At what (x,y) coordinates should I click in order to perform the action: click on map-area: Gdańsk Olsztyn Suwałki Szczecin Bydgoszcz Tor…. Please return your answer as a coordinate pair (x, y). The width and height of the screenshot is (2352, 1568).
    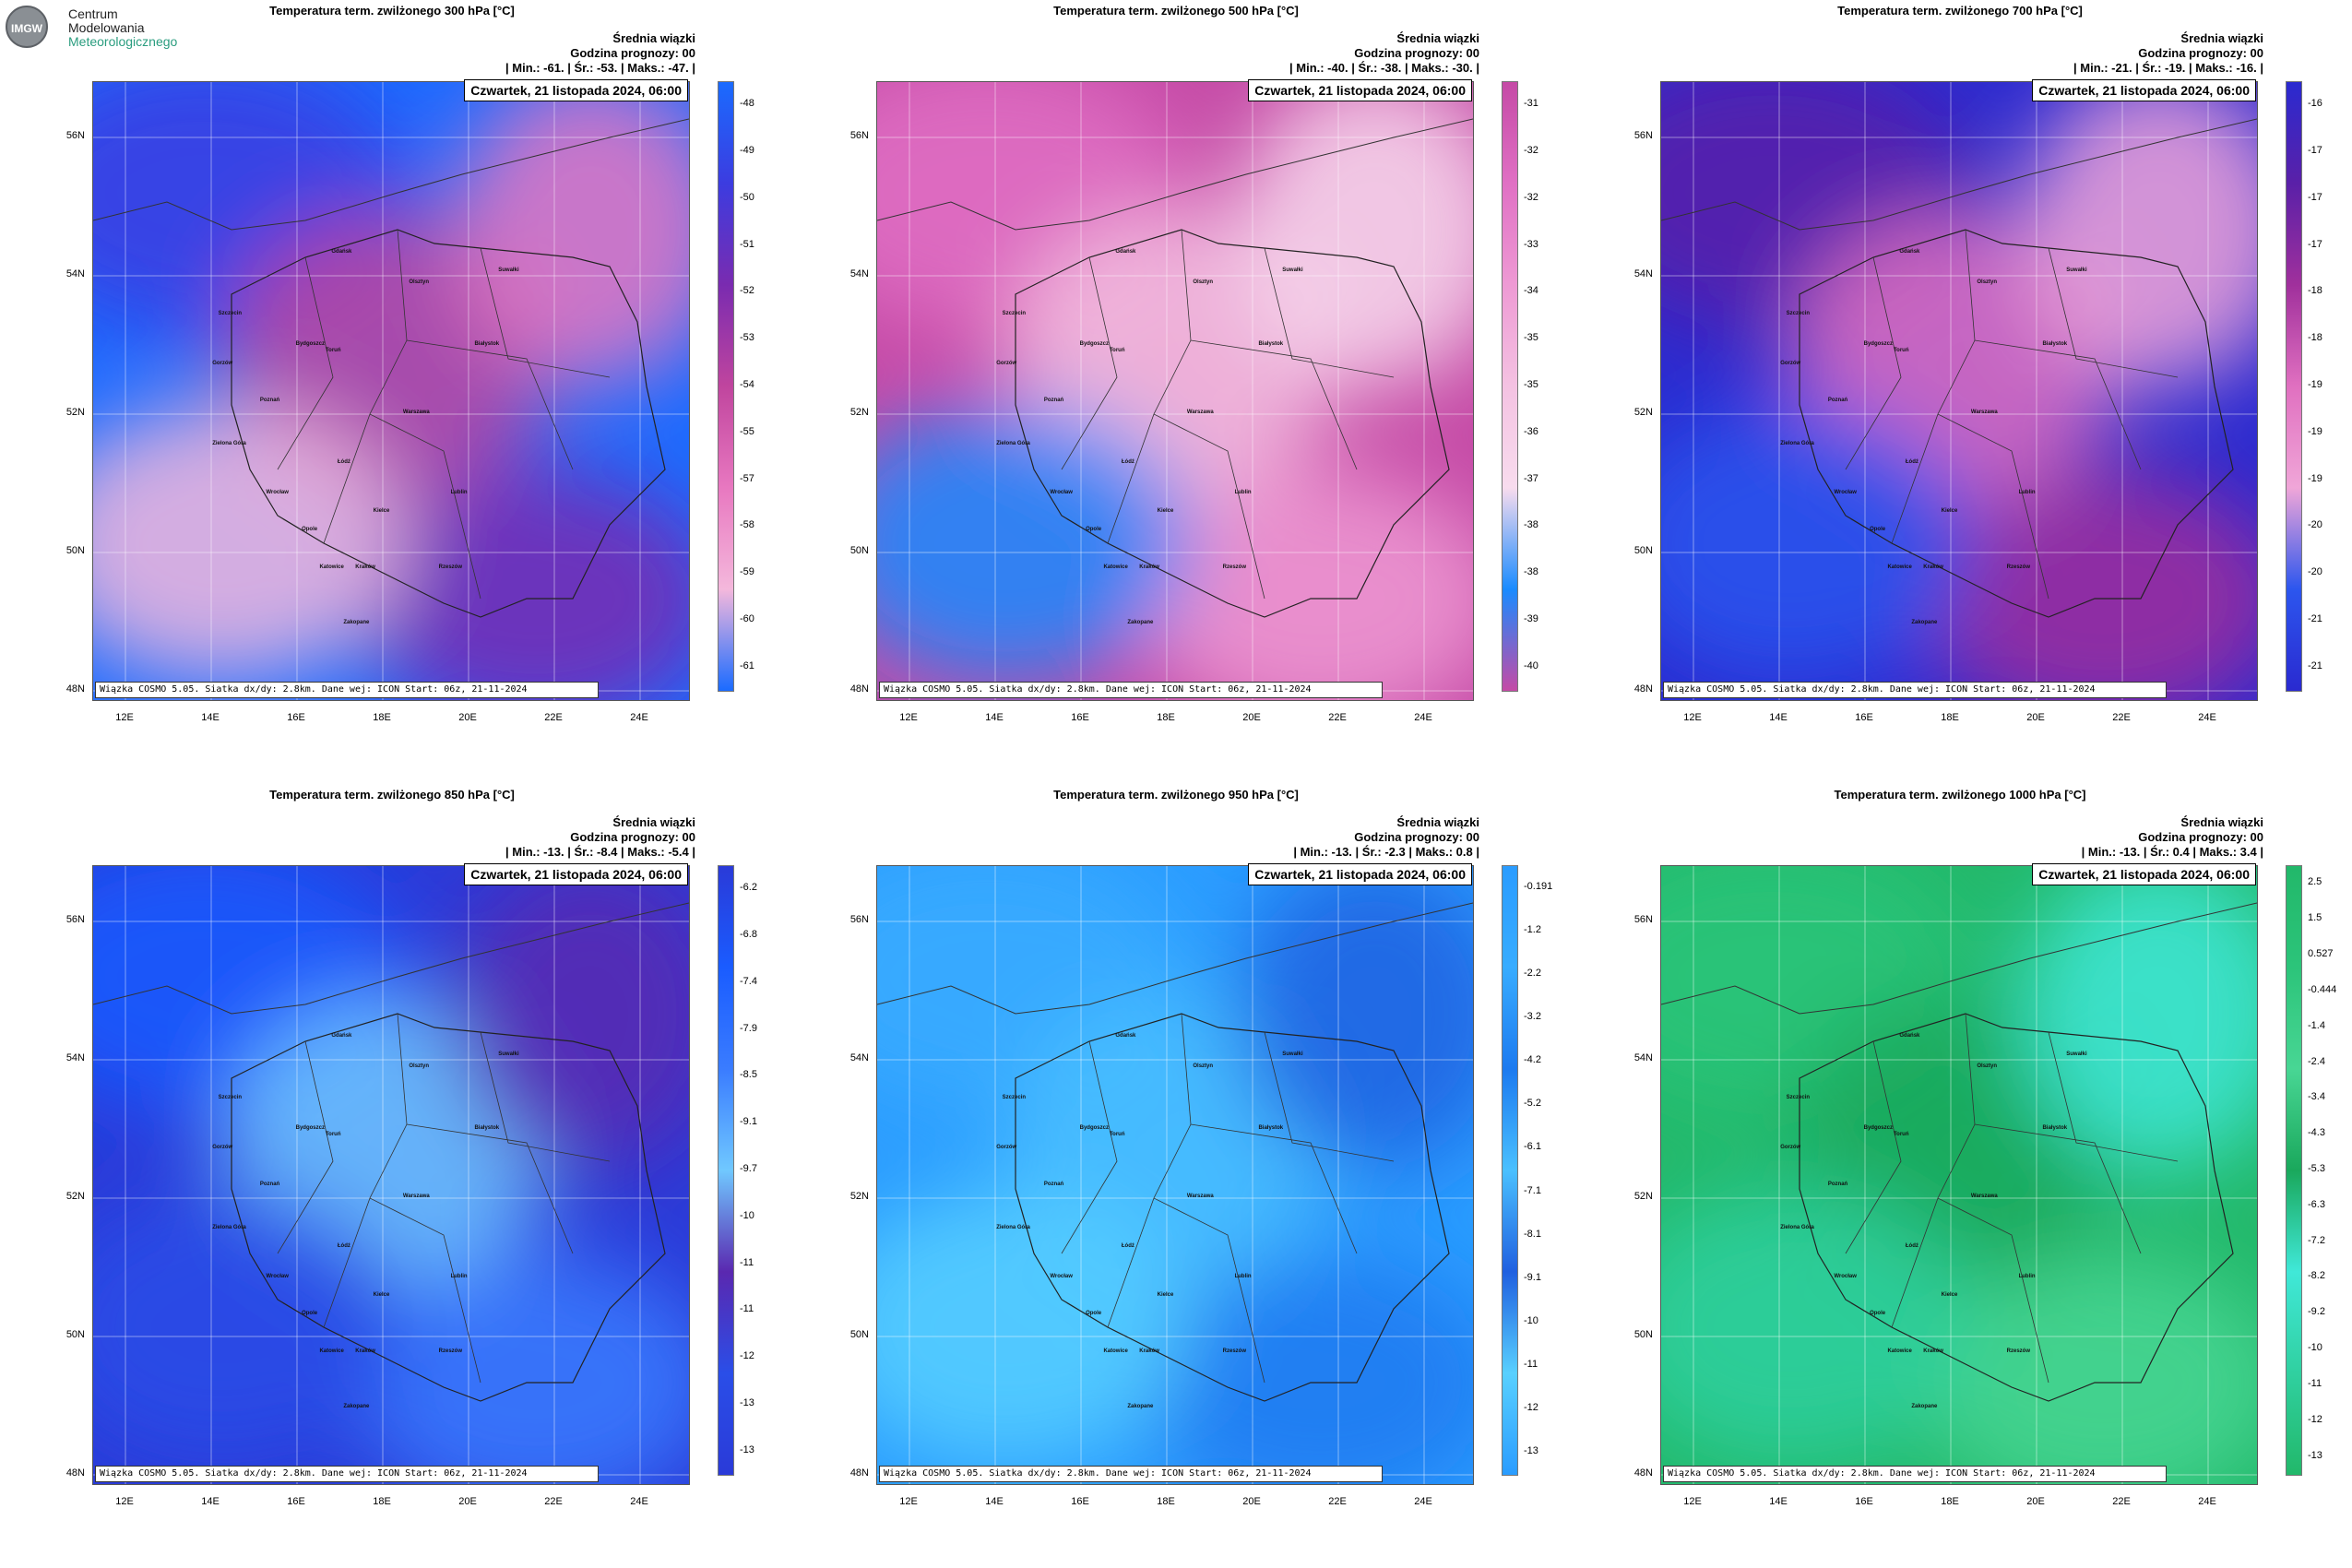
    Looking at the image, I should click on (1959, 391).